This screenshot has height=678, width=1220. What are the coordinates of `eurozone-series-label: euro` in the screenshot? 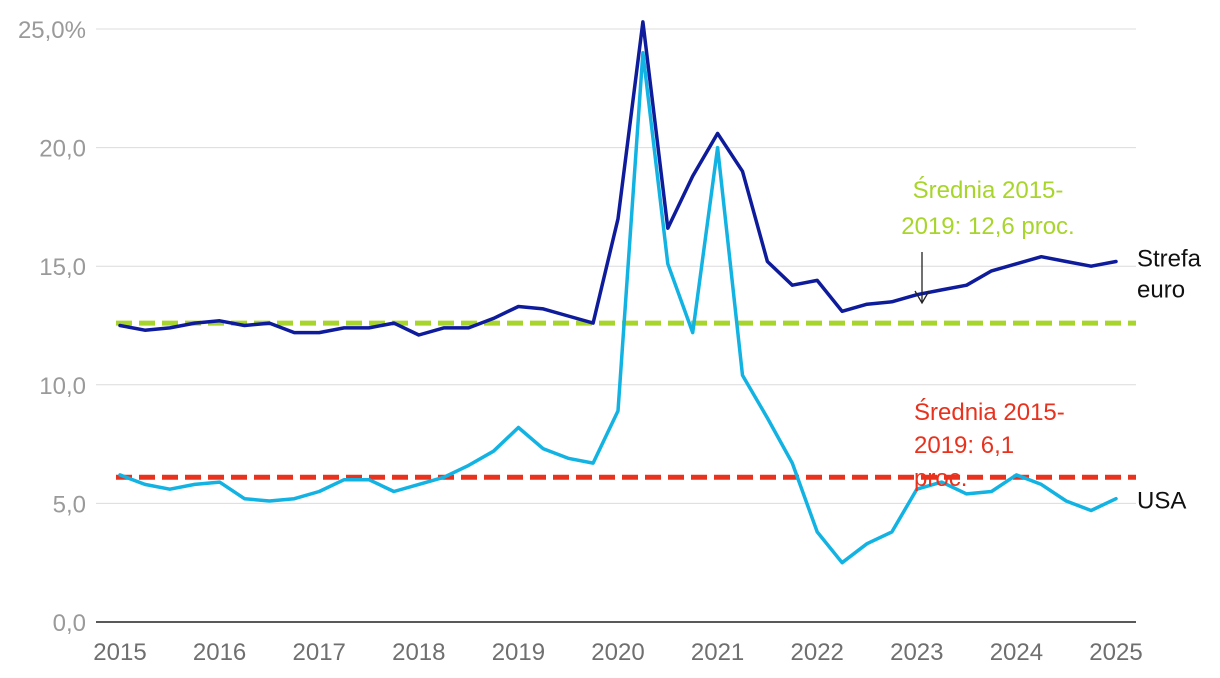 It's located at (1161, 289).